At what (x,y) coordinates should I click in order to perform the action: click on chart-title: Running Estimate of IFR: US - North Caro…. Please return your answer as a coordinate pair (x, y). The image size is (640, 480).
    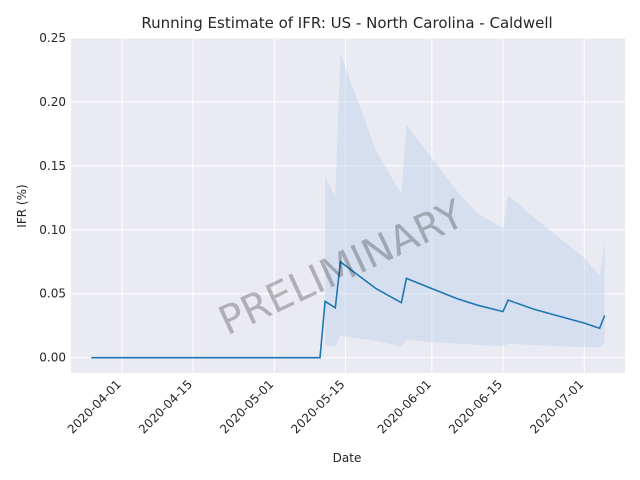
    Looking at the image, I should click on (346, 23).